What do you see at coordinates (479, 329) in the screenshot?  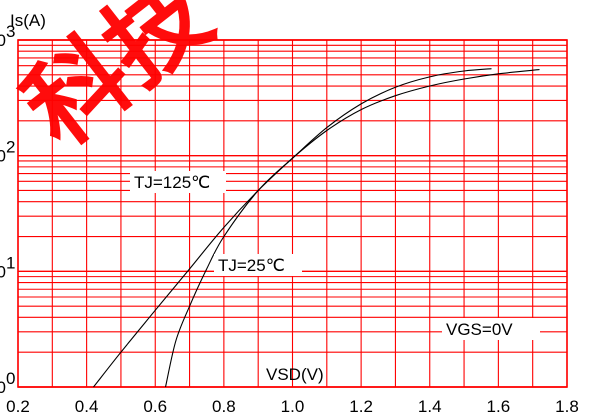 I see `annotation-vgs: VGS=0V` at bounding box center [479, 329].